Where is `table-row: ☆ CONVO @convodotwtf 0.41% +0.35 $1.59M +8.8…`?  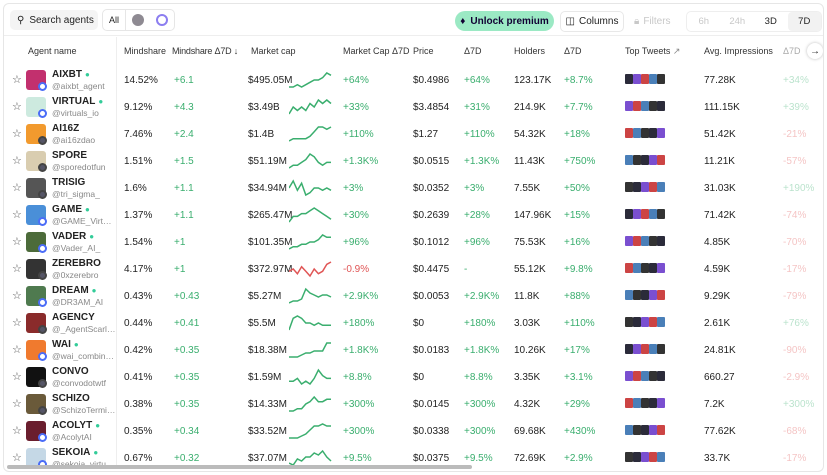 table-row: ☆ CONVO @convodotwtf 0.41% +0.35 $1.59M +8.8… is located at coordinates (413, 376).